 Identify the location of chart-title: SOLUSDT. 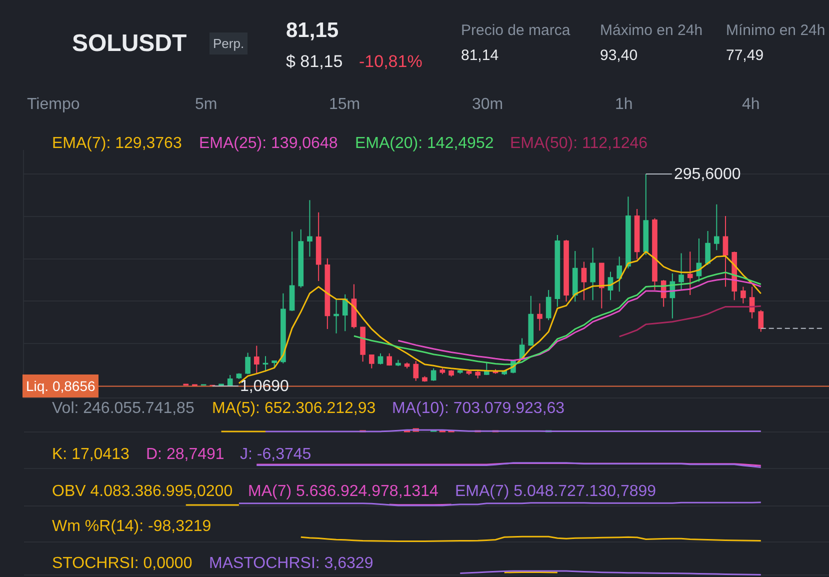
(130, 43).